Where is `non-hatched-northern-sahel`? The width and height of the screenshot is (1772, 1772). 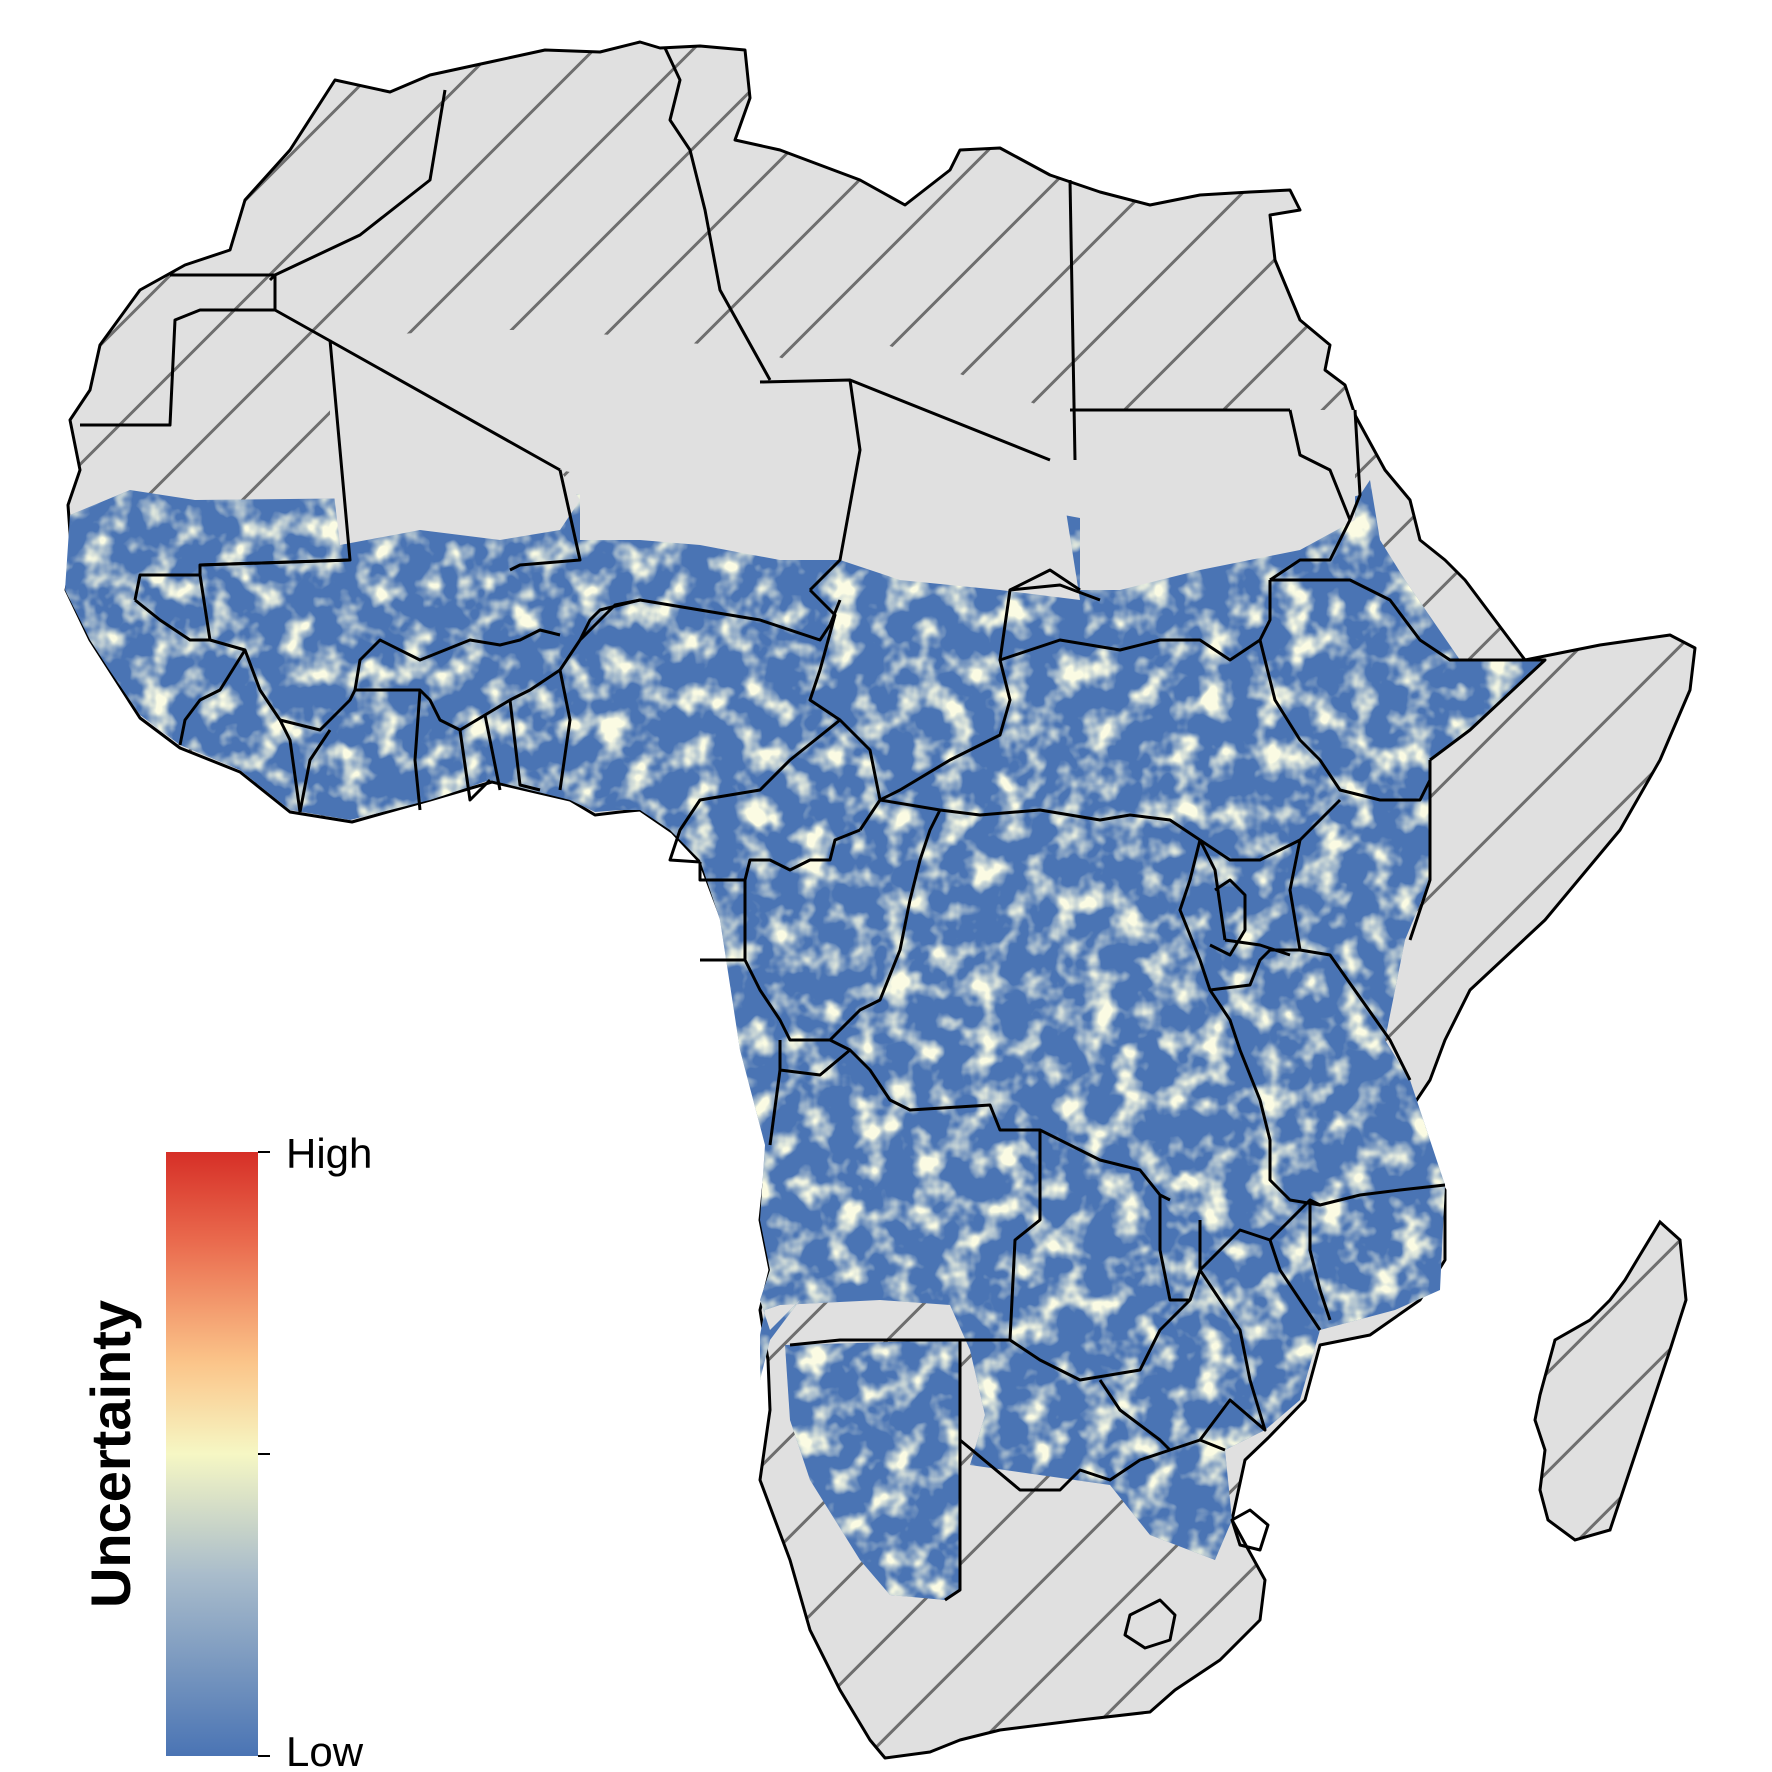 non-hatched-northern-sahel is located at coordinates (842, 465).